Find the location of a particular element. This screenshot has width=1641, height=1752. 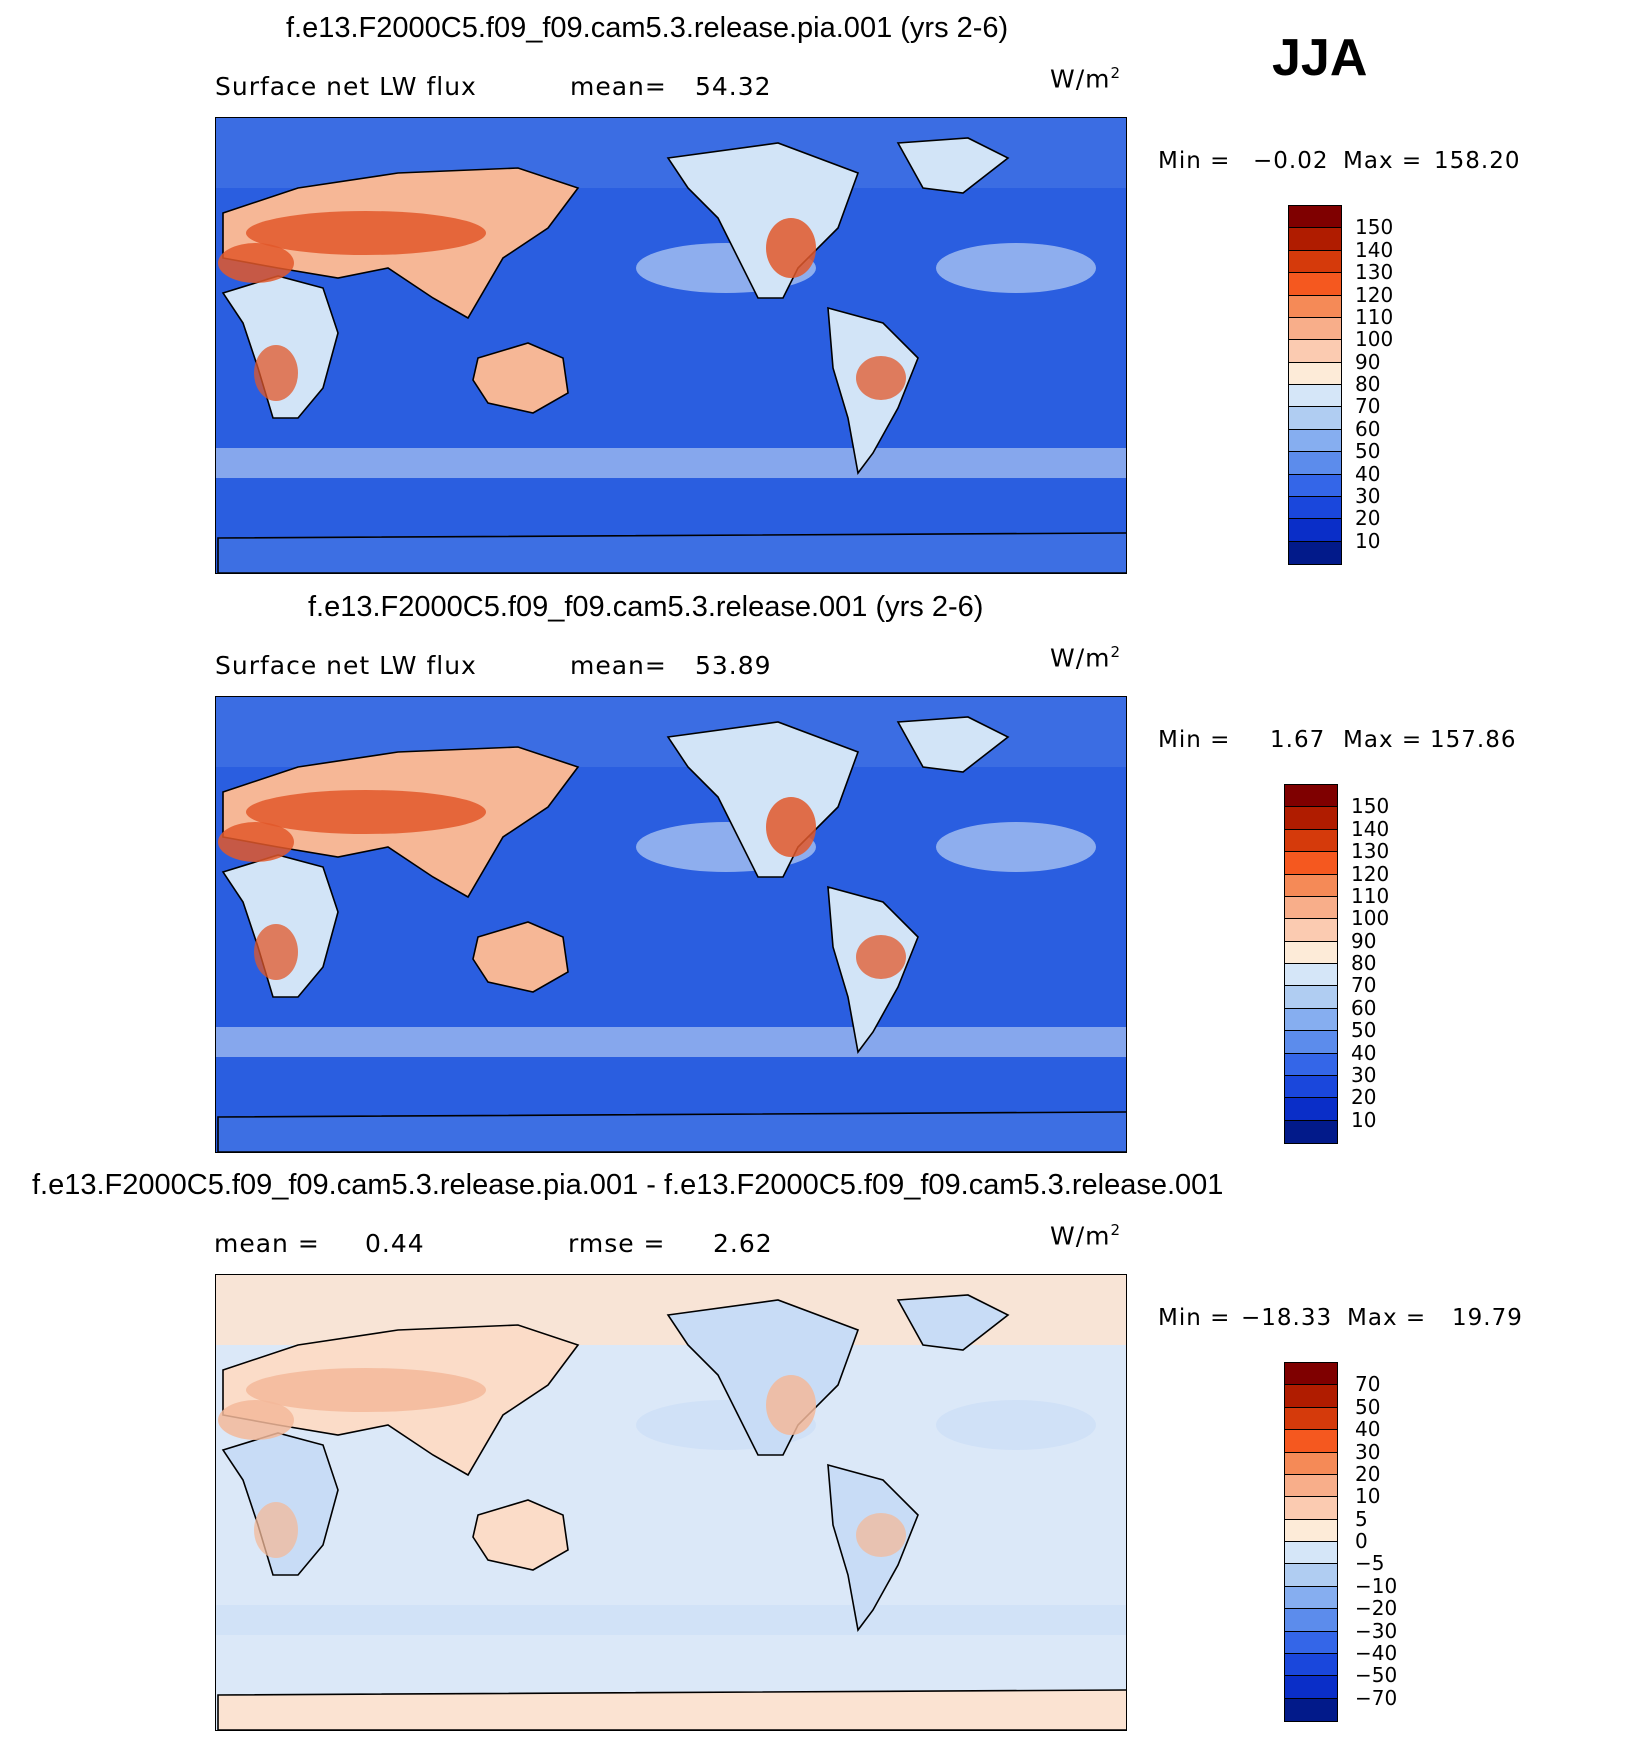

colorbar-tick-label: 130 is located at coordinates (1370, 851).